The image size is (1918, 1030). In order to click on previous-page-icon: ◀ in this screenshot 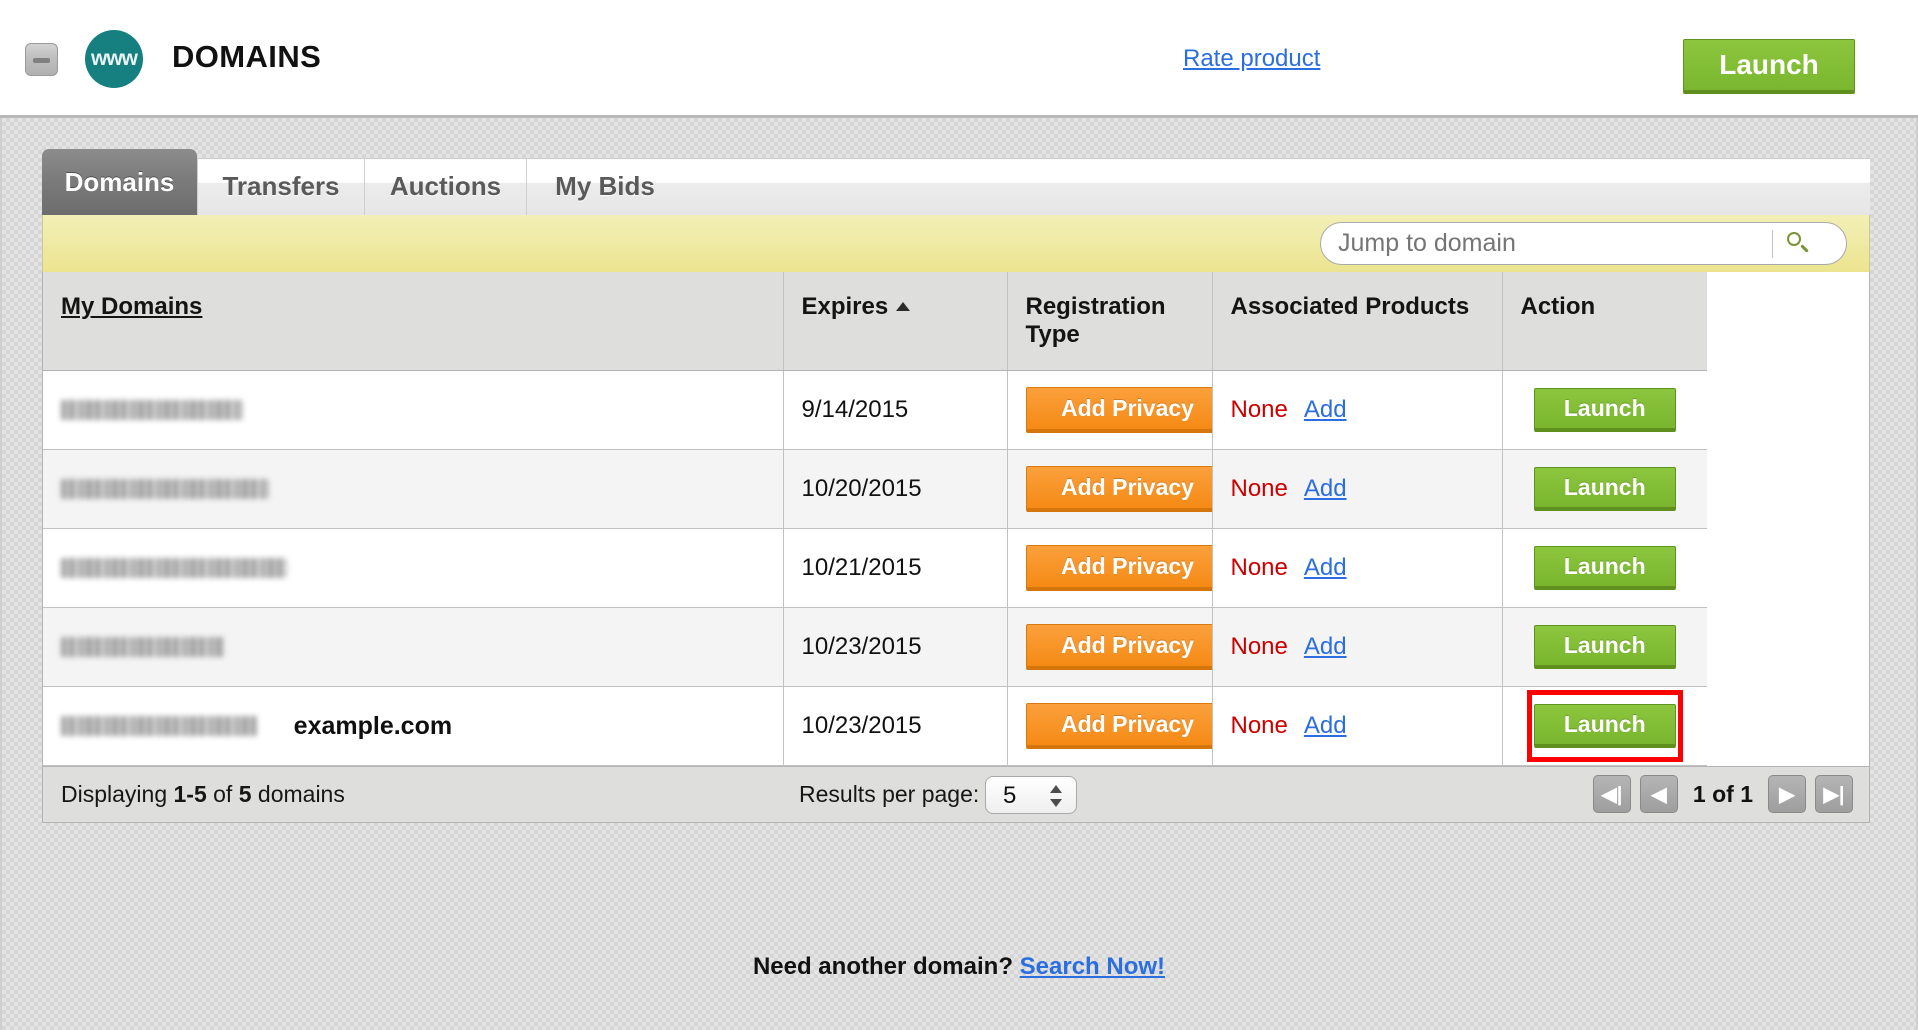, I will do `click(1658, 794)`.